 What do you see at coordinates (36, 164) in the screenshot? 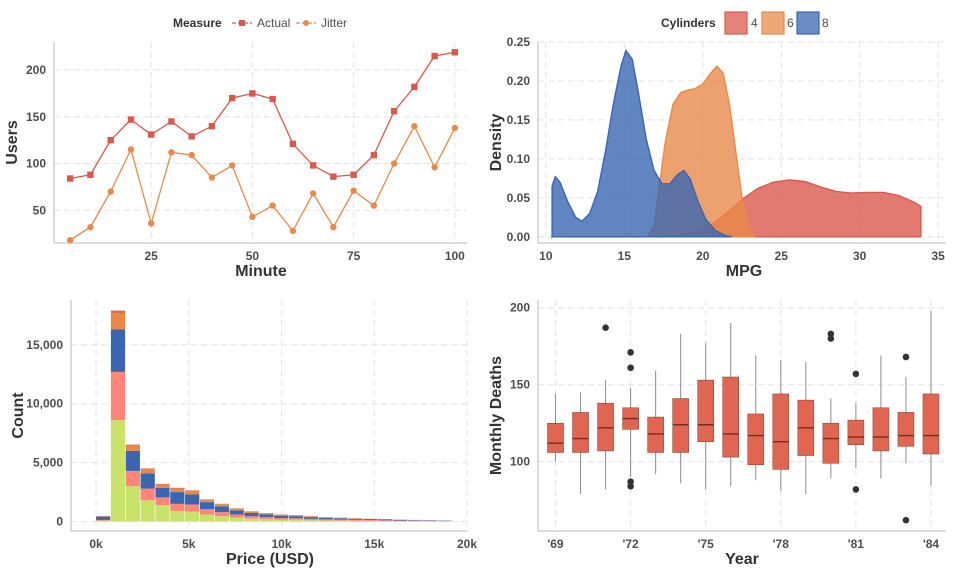
I see `y-tick-label: 100` at bounding box center [36, 164].